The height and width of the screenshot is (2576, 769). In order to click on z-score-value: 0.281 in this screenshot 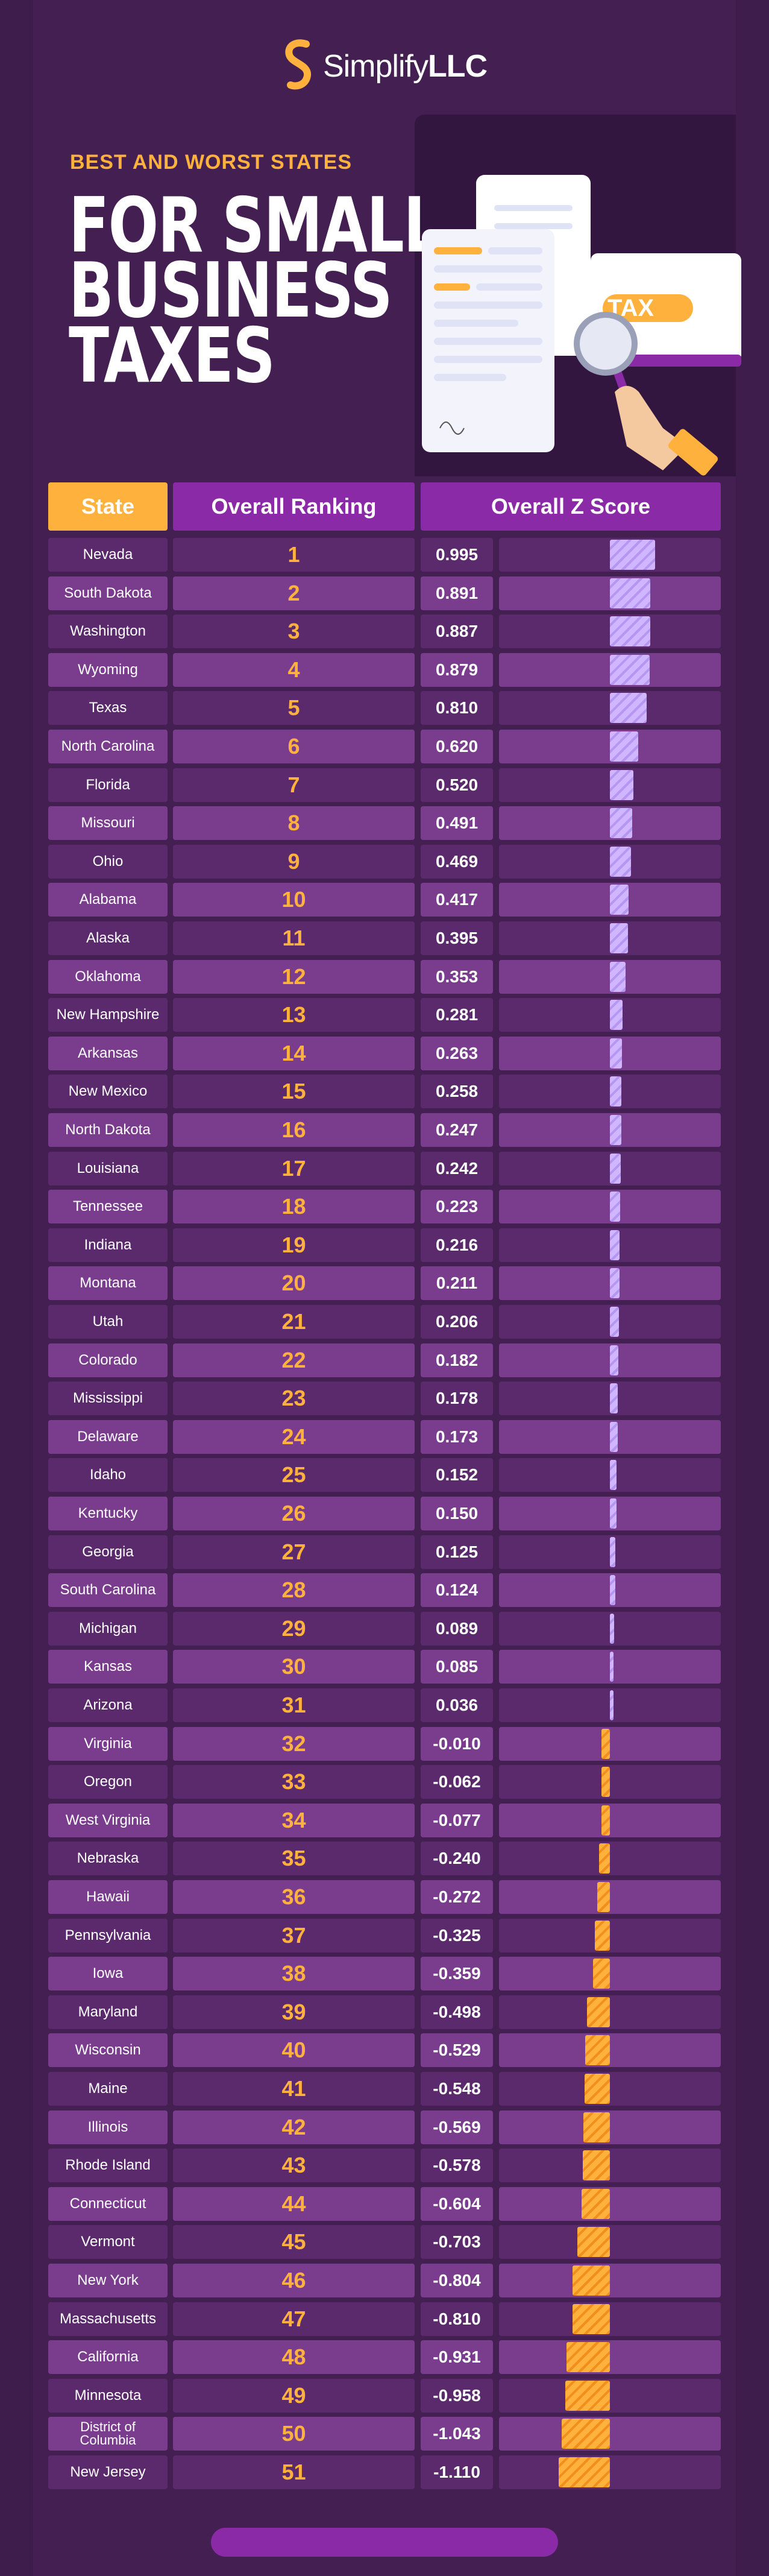, I will do `click(457, 1015)`.